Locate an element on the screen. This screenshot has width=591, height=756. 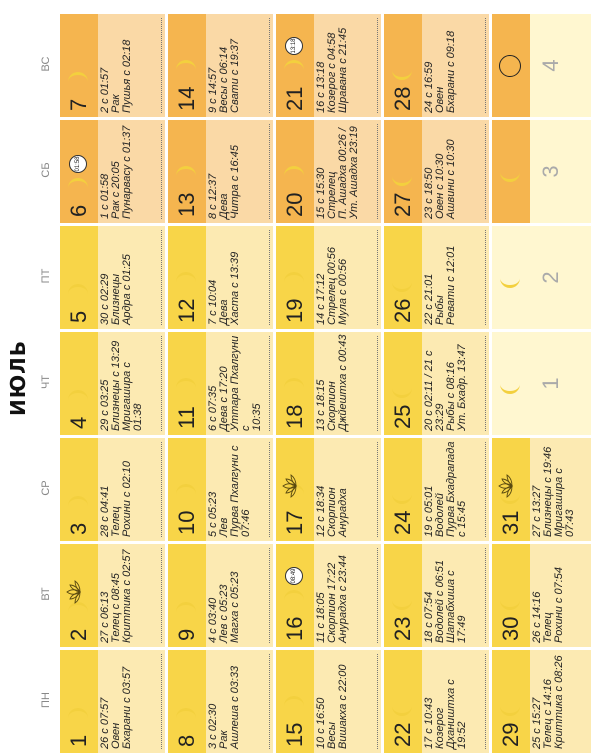
day-info: 10 с 16:50 Весы Вишакха с 22:00 is located at coordinates (332, 706).